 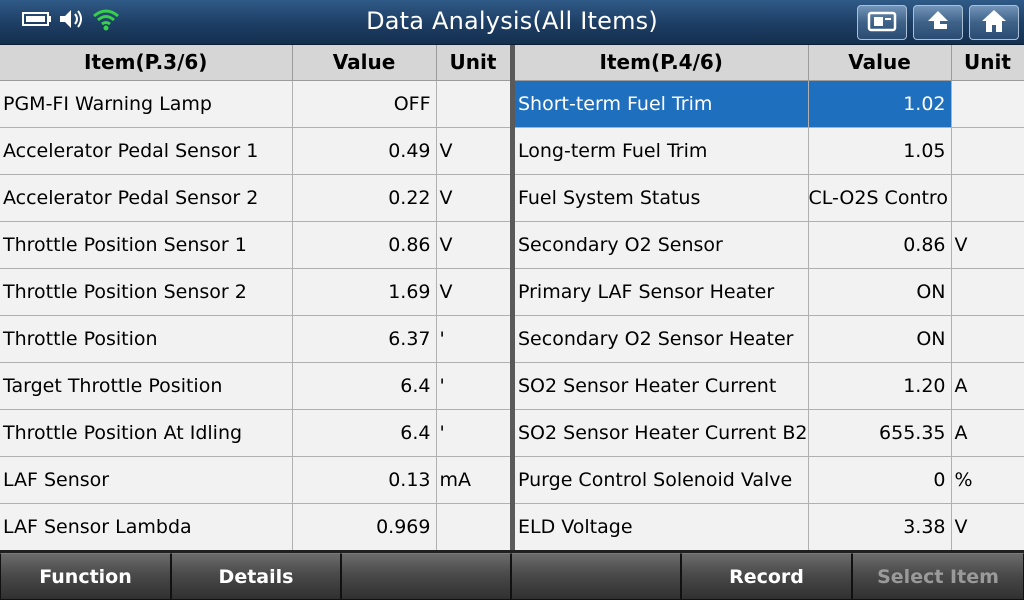 I want to click on record-button: Record, so click(x=766, y=576).